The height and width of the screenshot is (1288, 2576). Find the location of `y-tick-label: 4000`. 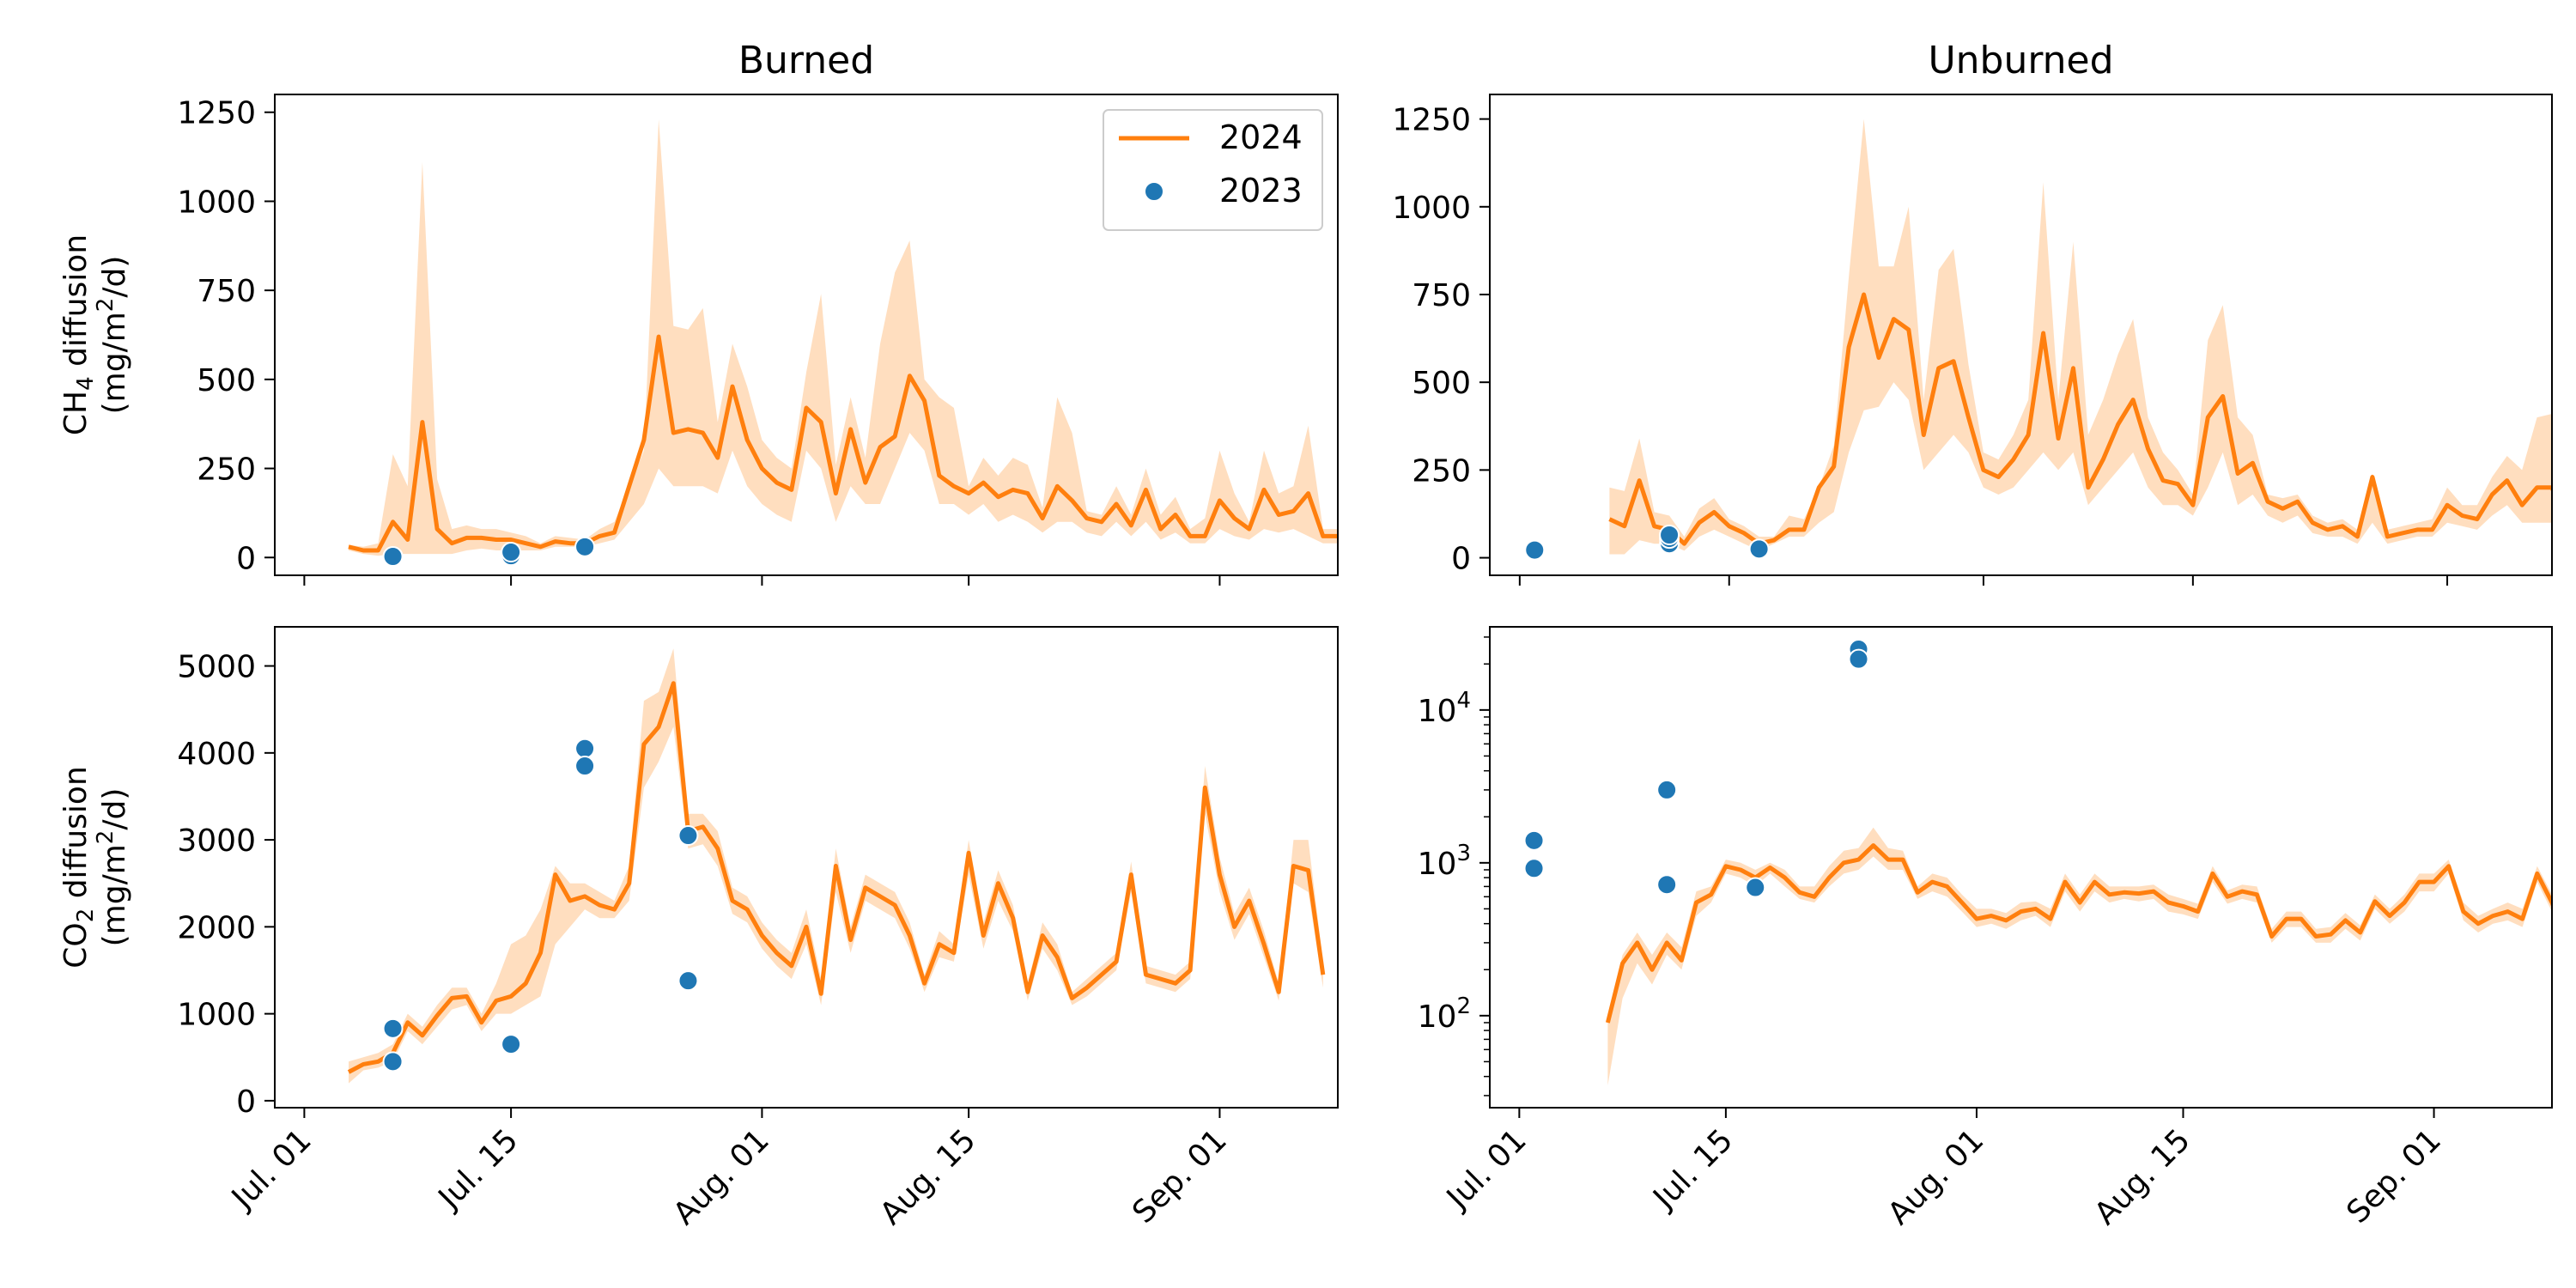

y-tick-label: 4000 is located at coordinates (217, 755).